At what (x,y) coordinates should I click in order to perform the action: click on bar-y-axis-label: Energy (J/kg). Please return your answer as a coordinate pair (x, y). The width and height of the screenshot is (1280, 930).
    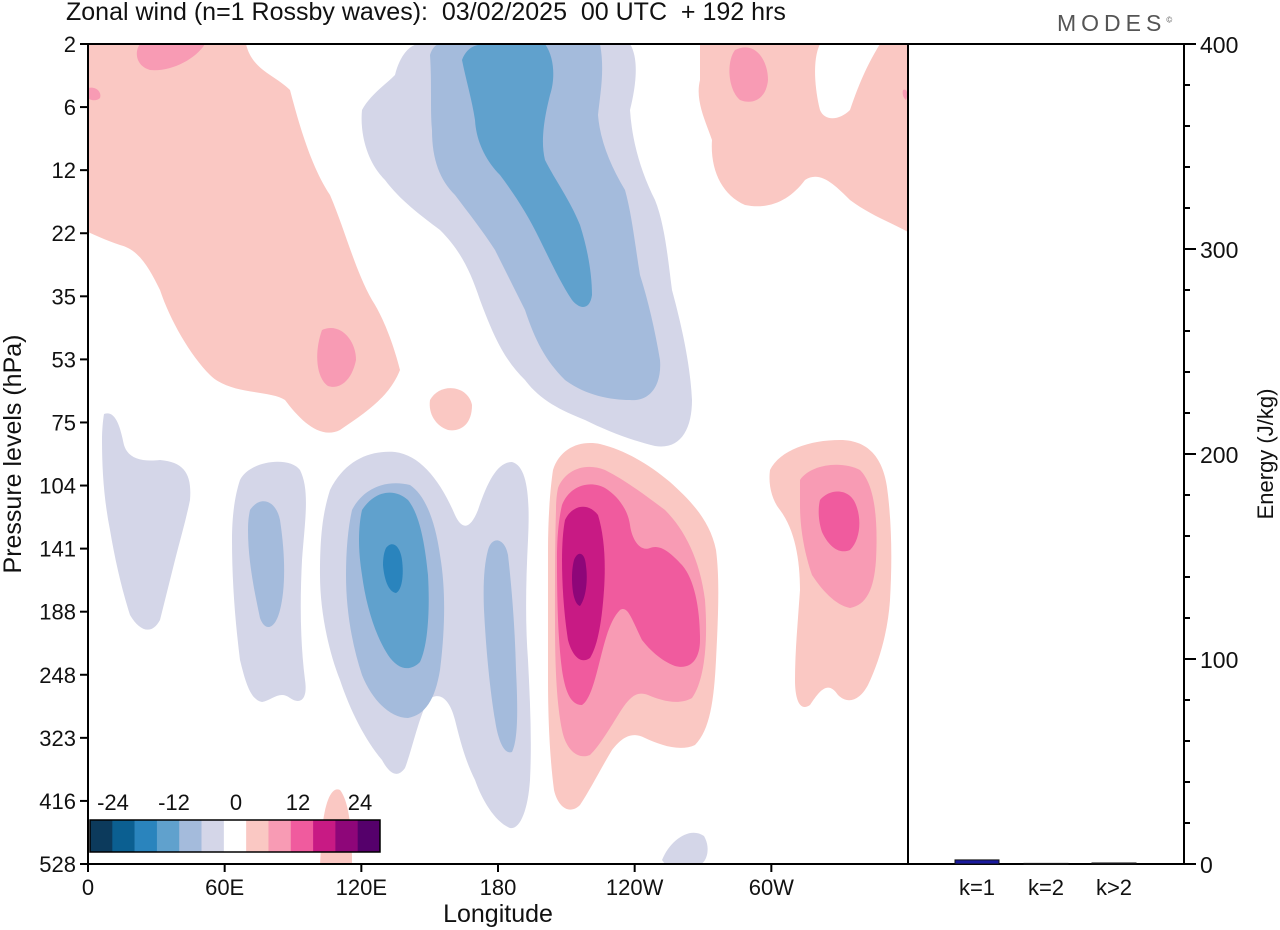
    Looking at the image, I should click on (1265, 454).